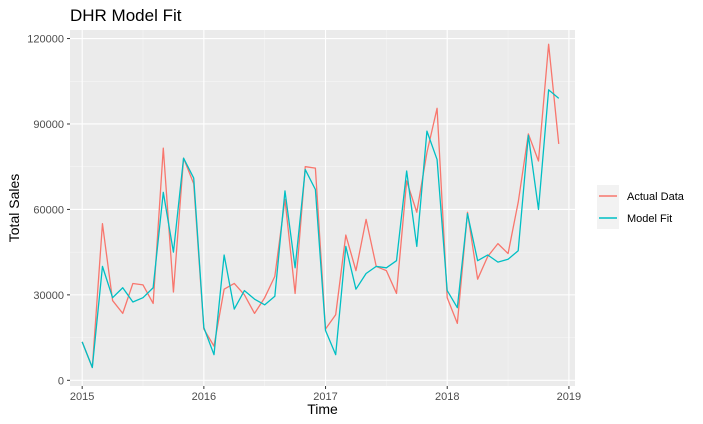 Image resolution: width=703 pixels, height=424 pixels. I want to click on x-tick-label: 2017, so click(325, 397).